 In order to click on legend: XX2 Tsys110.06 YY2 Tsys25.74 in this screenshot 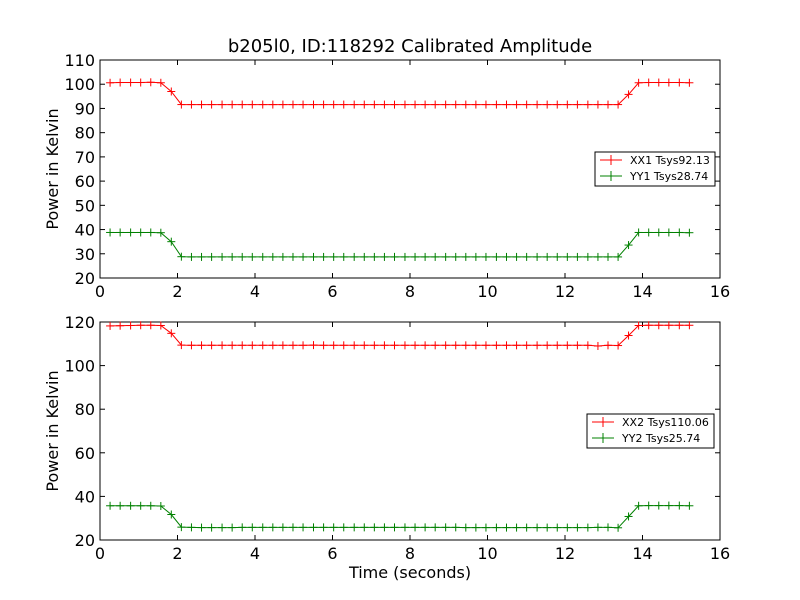, I will do `click(650, 431)`.